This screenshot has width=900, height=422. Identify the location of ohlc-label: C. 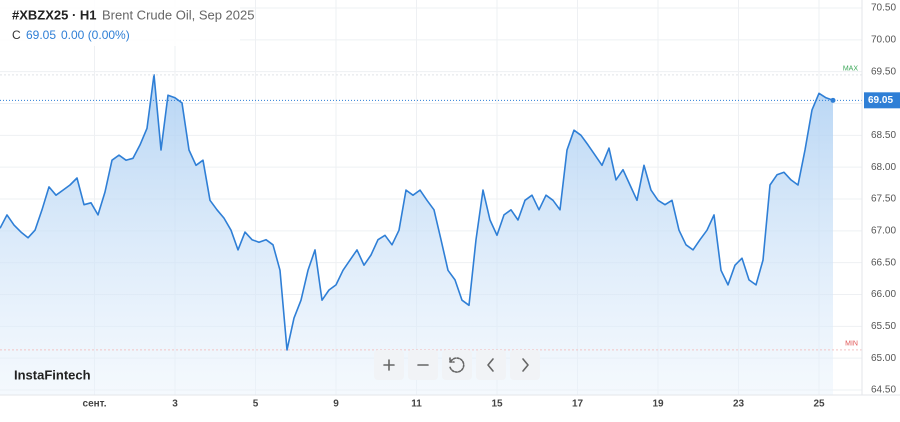
(16, 35).